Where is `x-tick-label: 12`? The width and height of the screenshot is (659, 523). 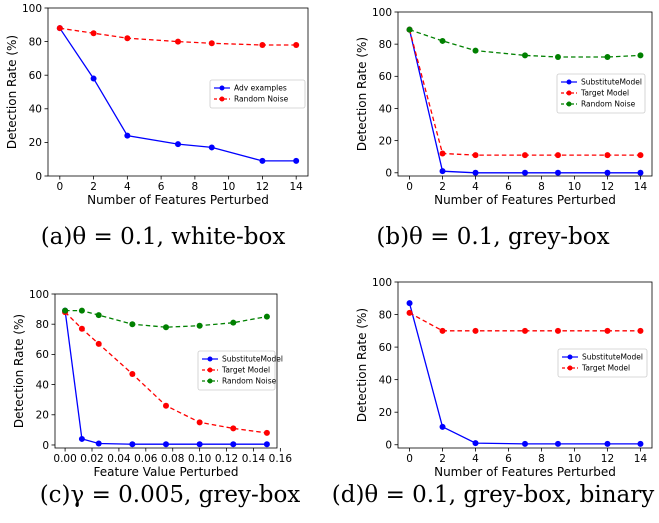
x-tick-label: 12 is located at coordinates (607, 187).